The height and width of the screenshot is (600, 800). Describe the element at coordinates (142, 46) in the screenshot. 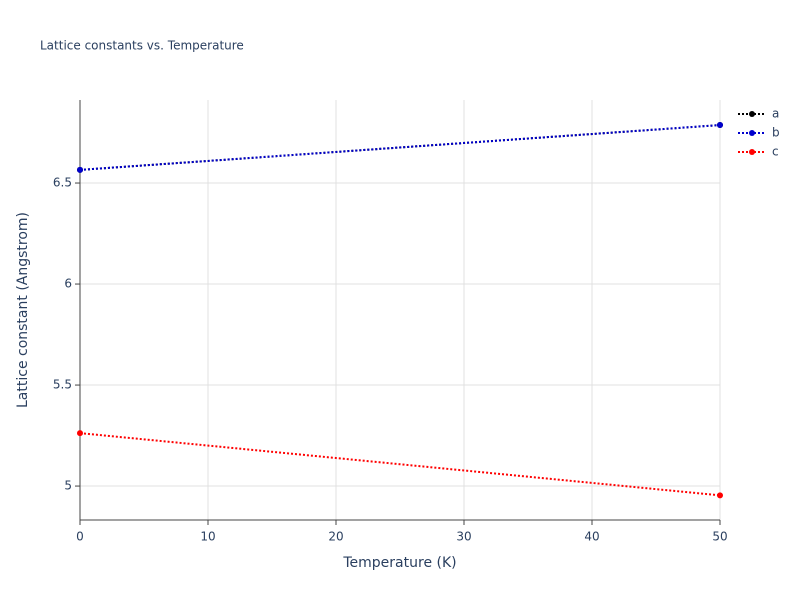

I see `chart-title: Lattice constants vs. Temperature` at that location.